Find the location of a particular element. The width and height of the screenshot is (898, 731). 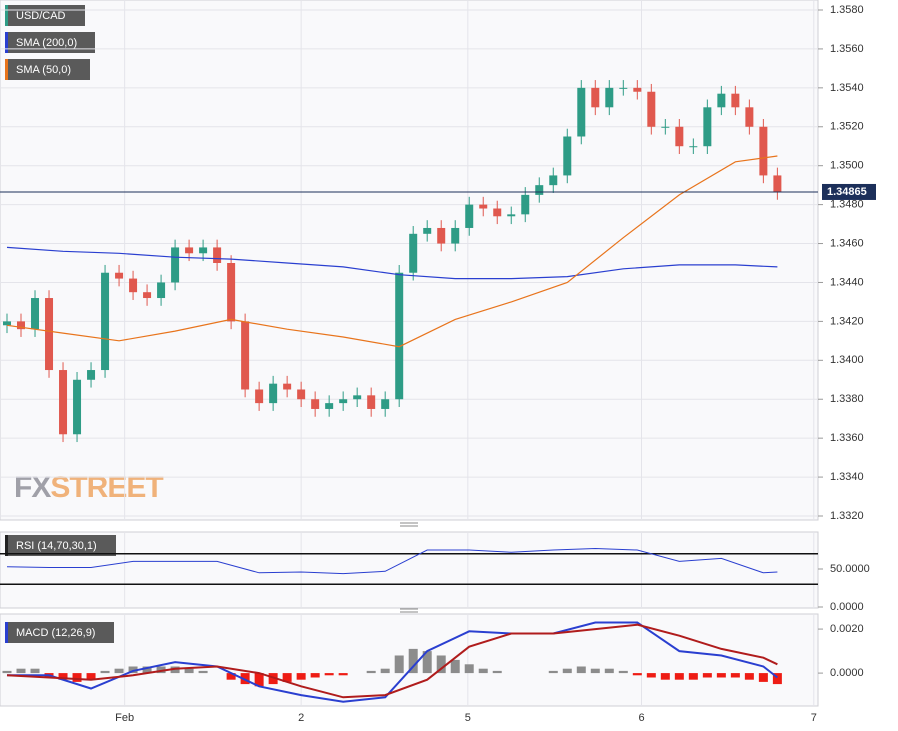

rsi-line is located at coordinates (392, 561).